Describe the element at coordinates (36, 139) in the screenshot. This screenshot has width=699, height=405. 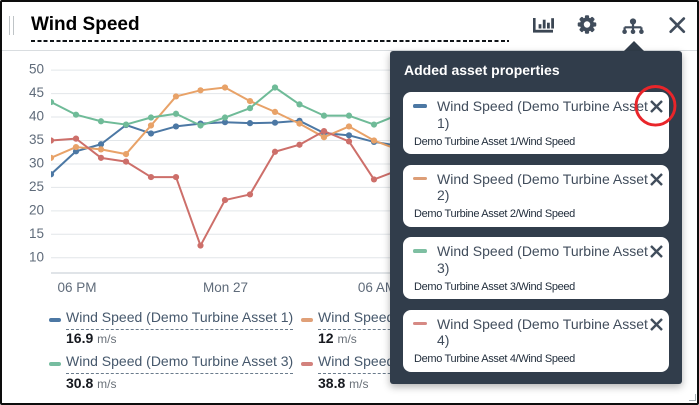
I see `svg-text: 35` at that location.